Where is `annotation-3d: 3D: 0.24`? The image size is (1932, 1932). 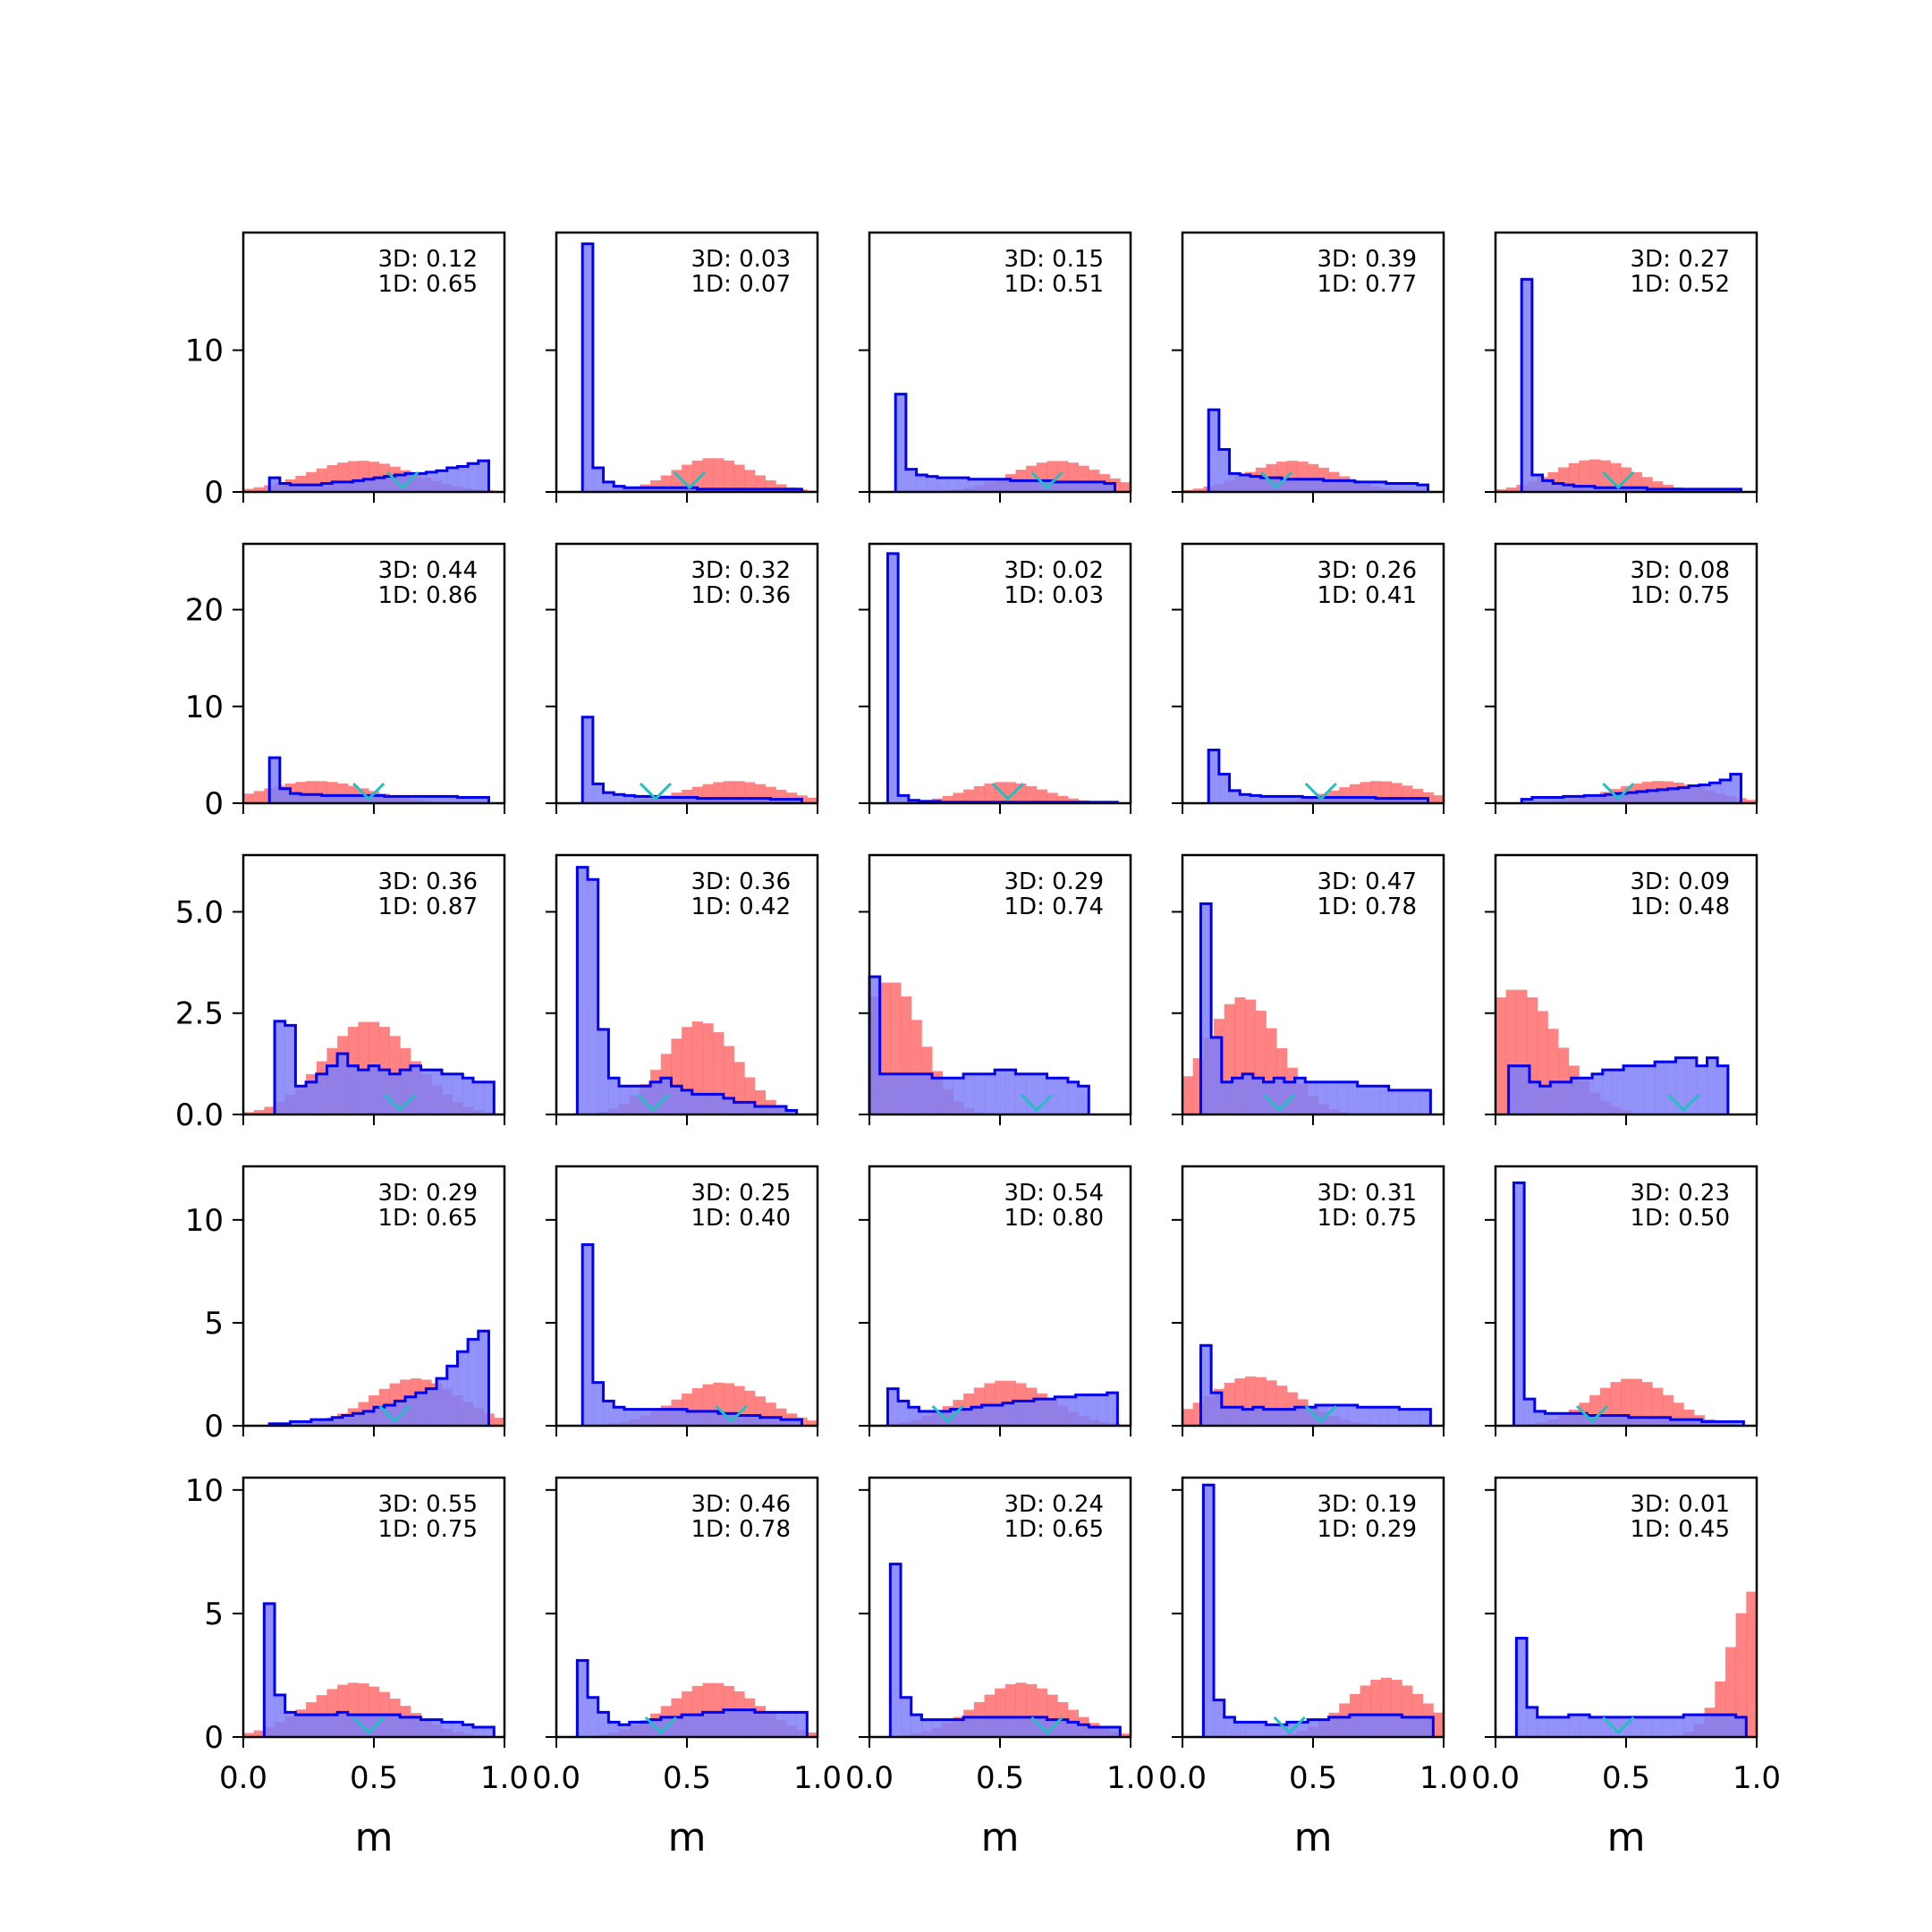 annotation-3d: 3D: 0.24 is located at coordinates (1054, 1504).